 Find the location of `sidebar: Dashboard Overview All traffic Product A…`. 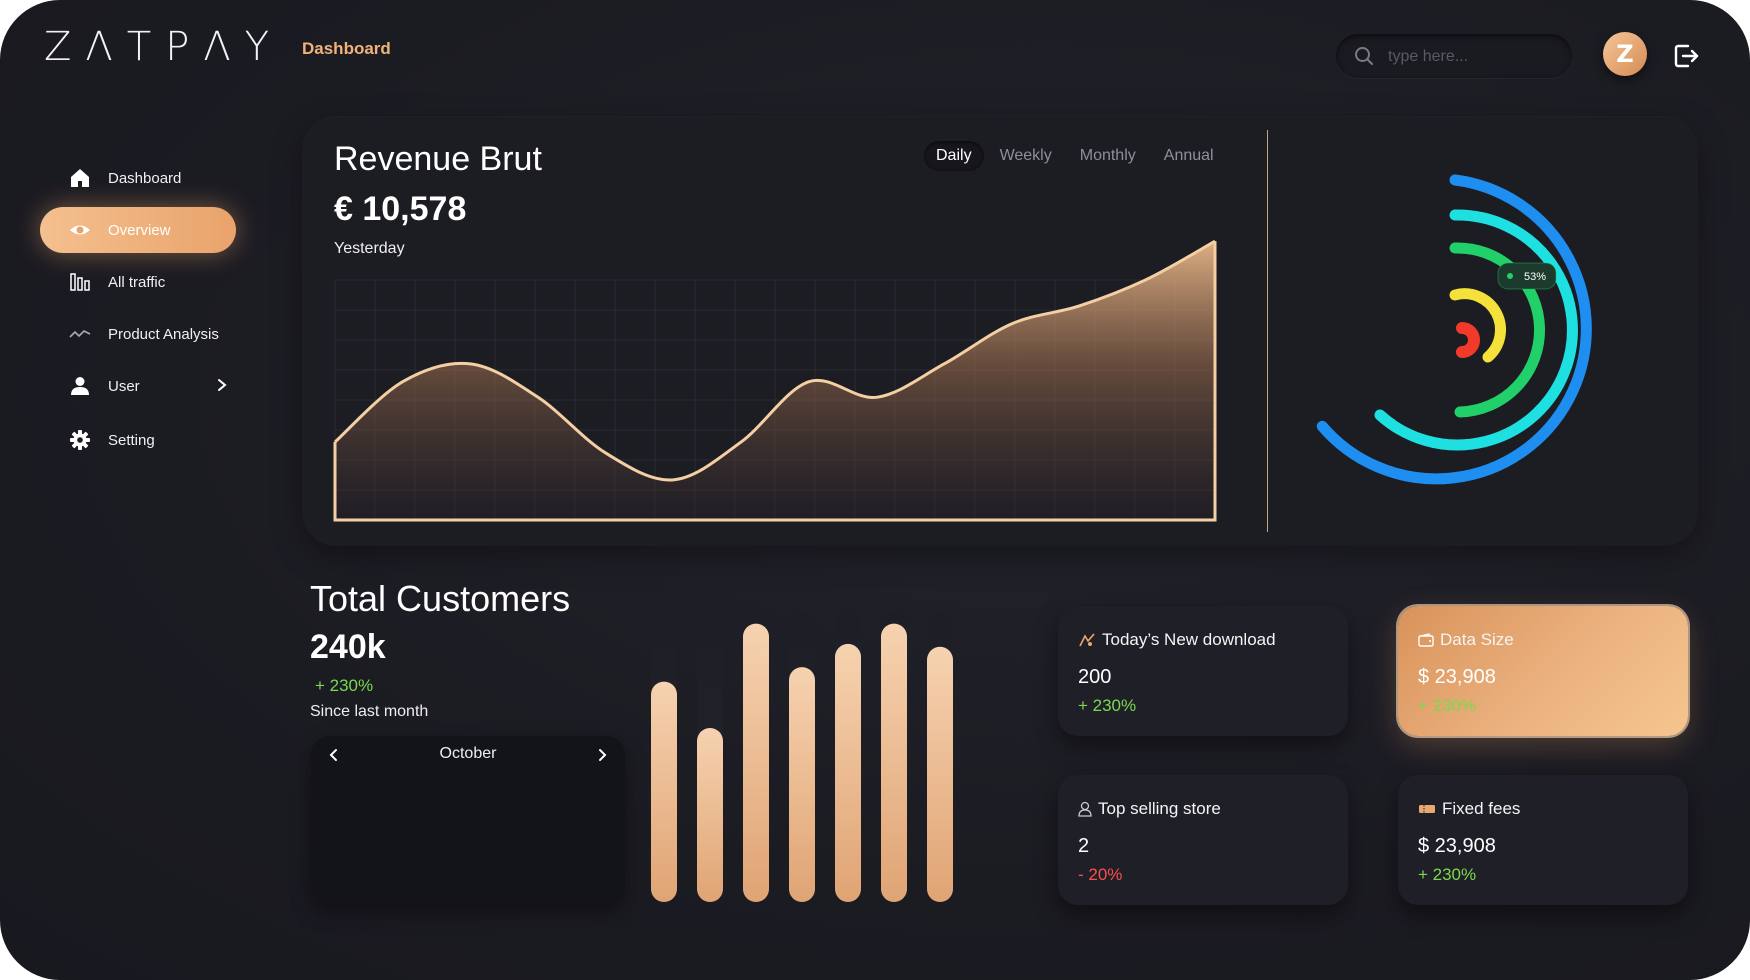

sidebar: Dashboard Overview All traffic Product A… is located at coordinates (138, 312).